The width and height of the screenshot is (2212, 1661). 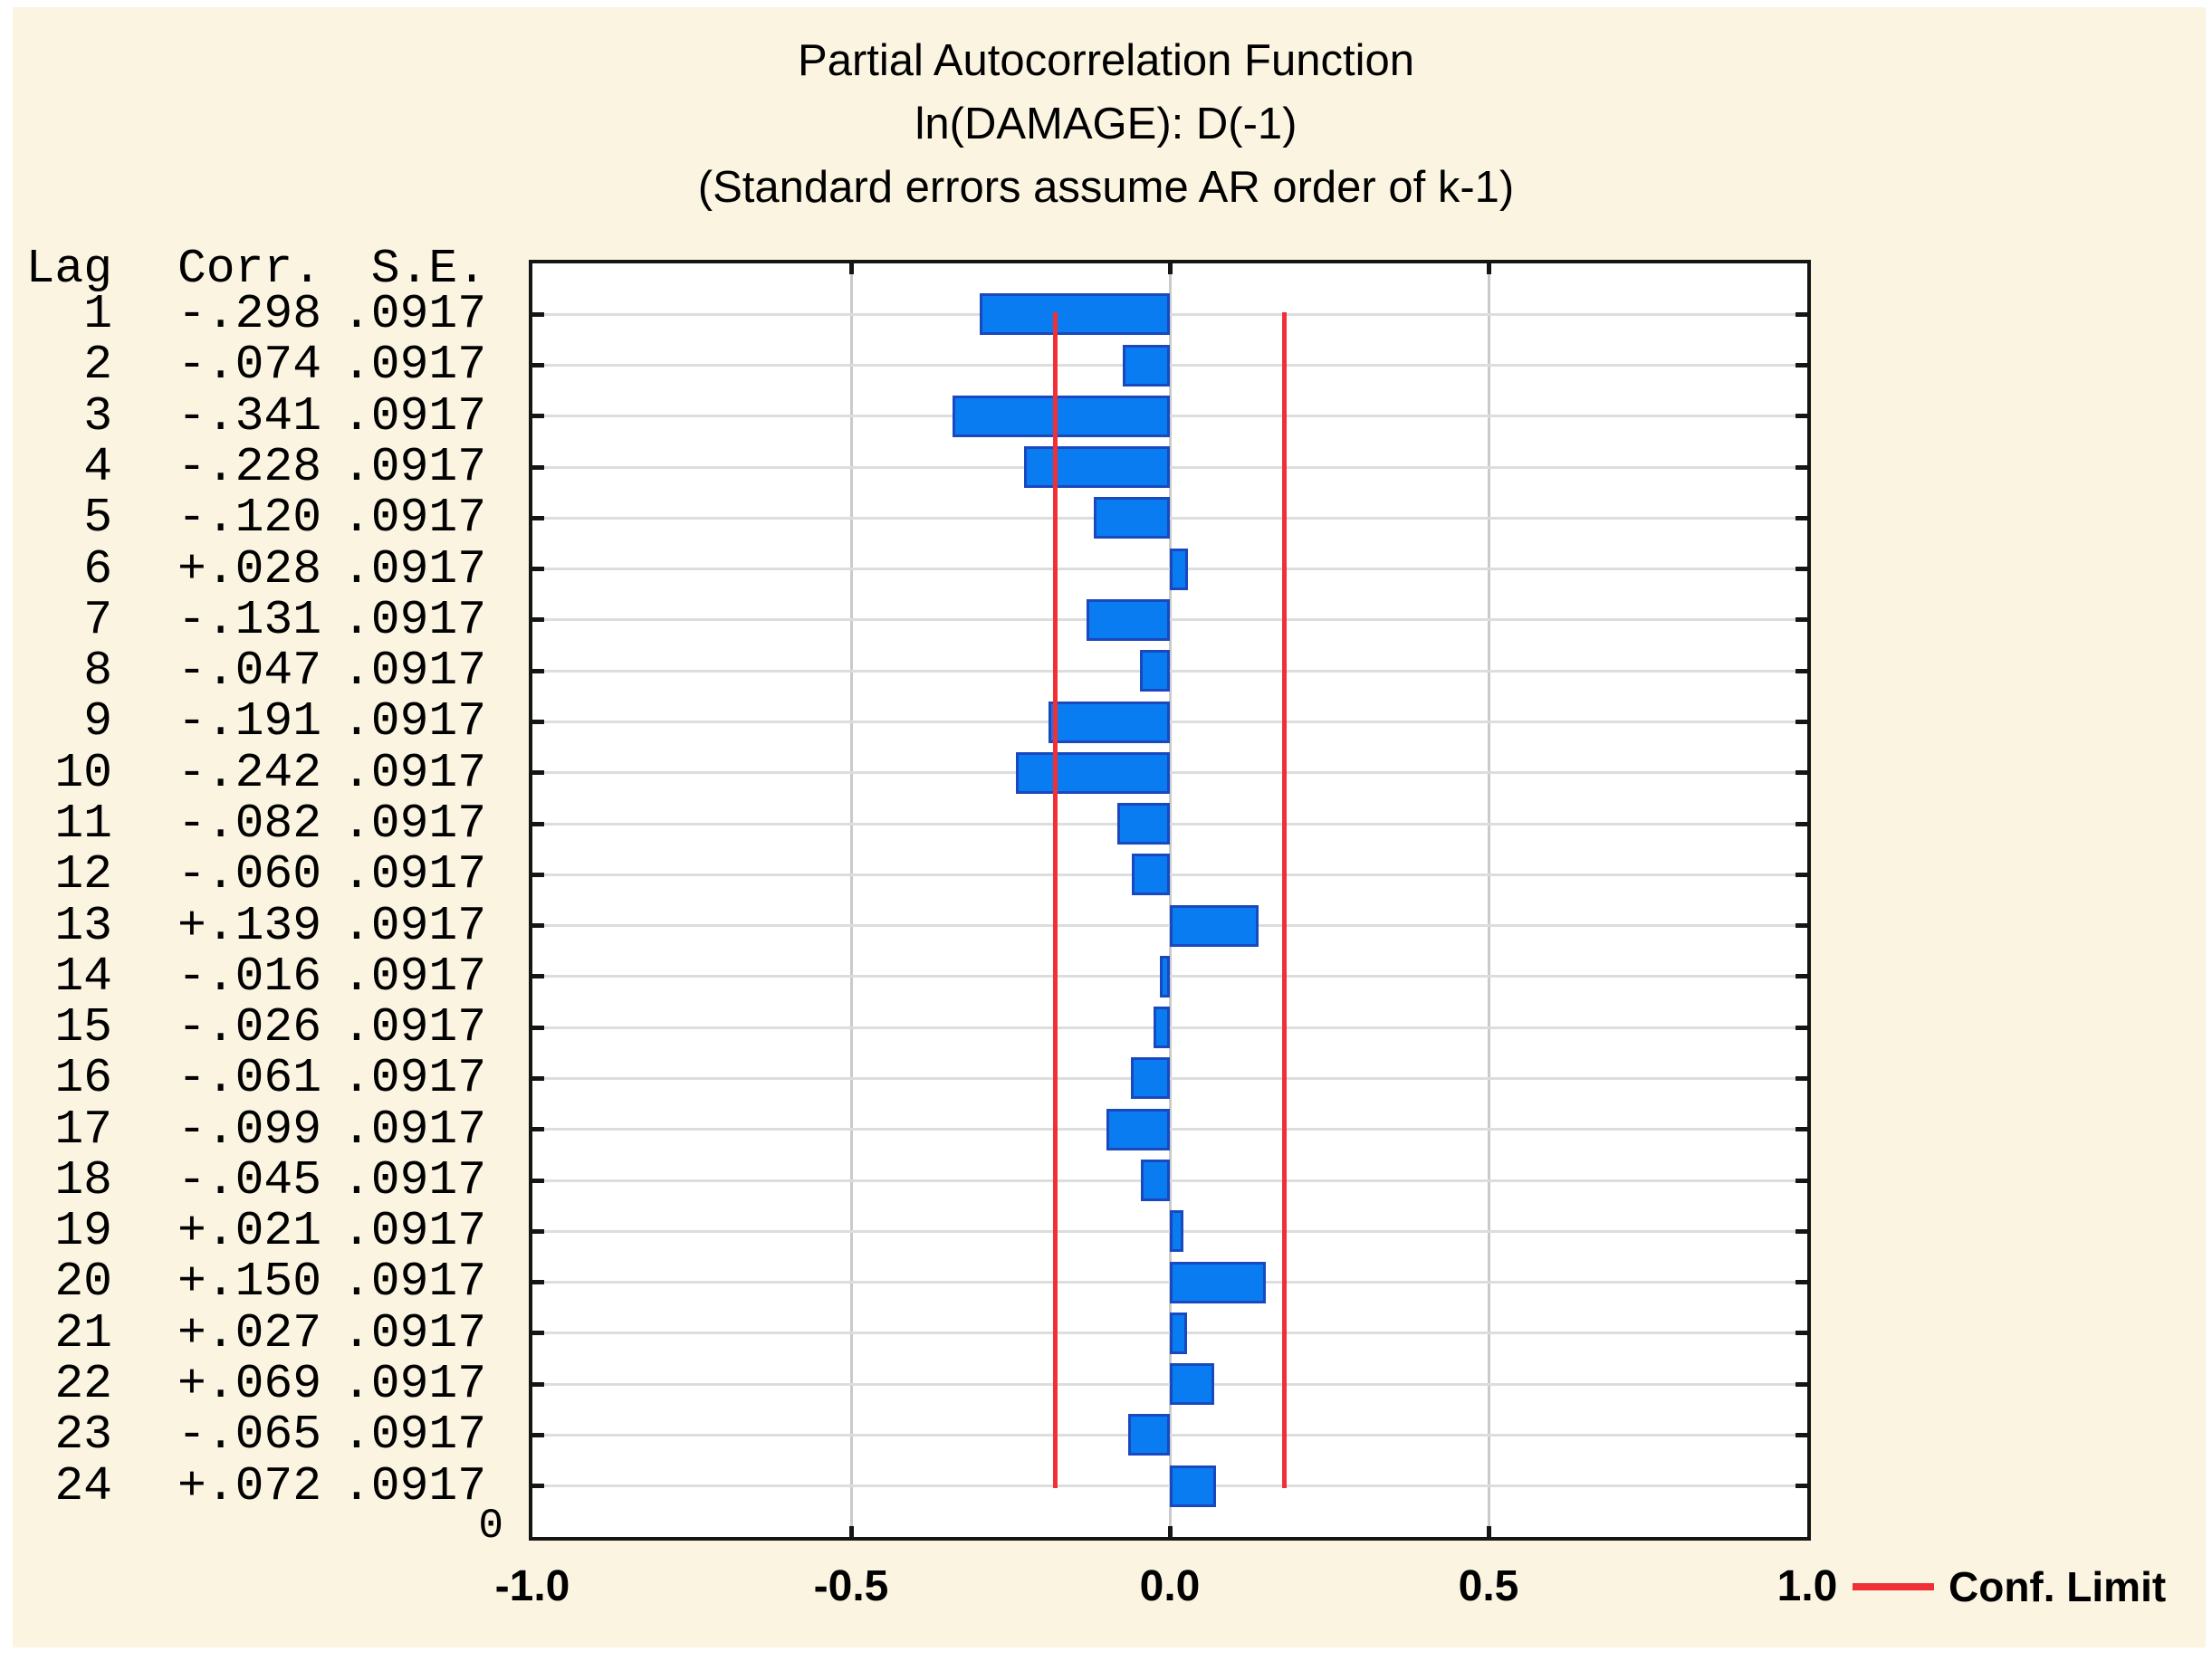 I want to click on corr-value: -.341, so click(x=249, y=416).